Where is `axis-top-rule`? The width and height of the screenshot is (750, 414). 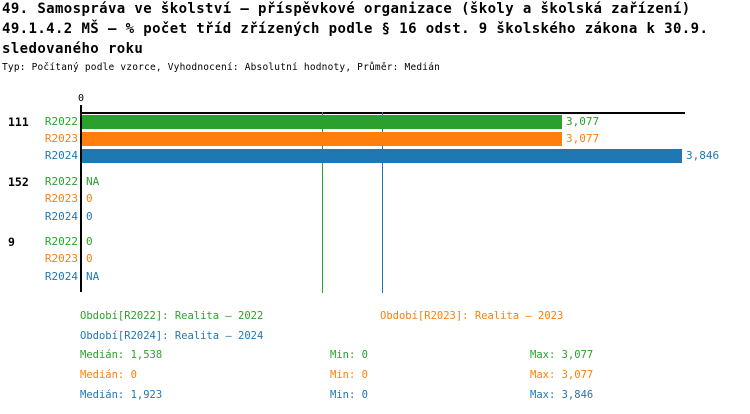 axis-top-rule is located at coordinates (383, 113).